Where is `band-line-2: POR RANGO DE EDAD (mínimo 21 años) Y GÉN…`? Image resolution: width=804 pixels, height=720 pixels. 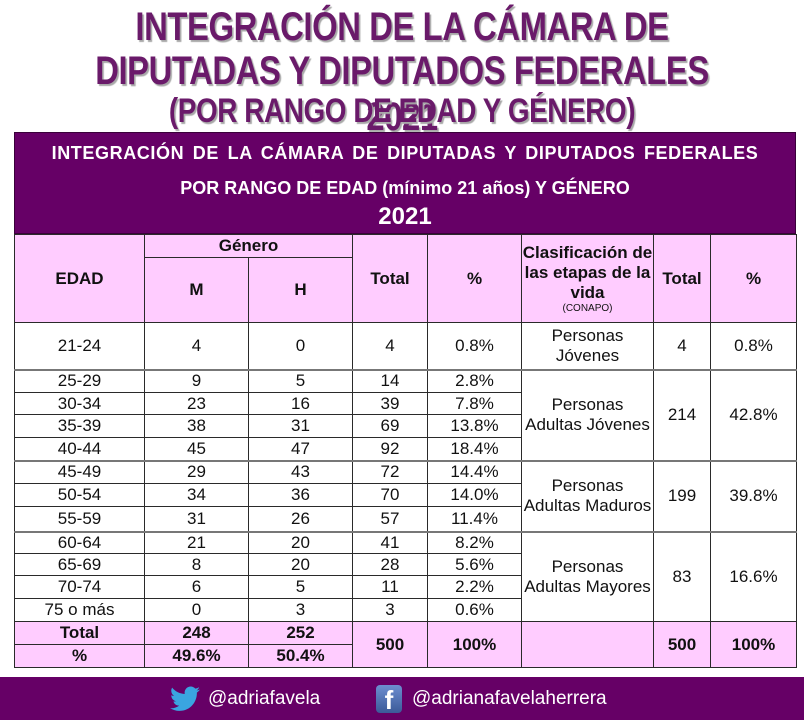 band-line-2: POR RANGO DE EDAD (mínimo 21 años) Y GÉN… is located at coordinates (405, 188).